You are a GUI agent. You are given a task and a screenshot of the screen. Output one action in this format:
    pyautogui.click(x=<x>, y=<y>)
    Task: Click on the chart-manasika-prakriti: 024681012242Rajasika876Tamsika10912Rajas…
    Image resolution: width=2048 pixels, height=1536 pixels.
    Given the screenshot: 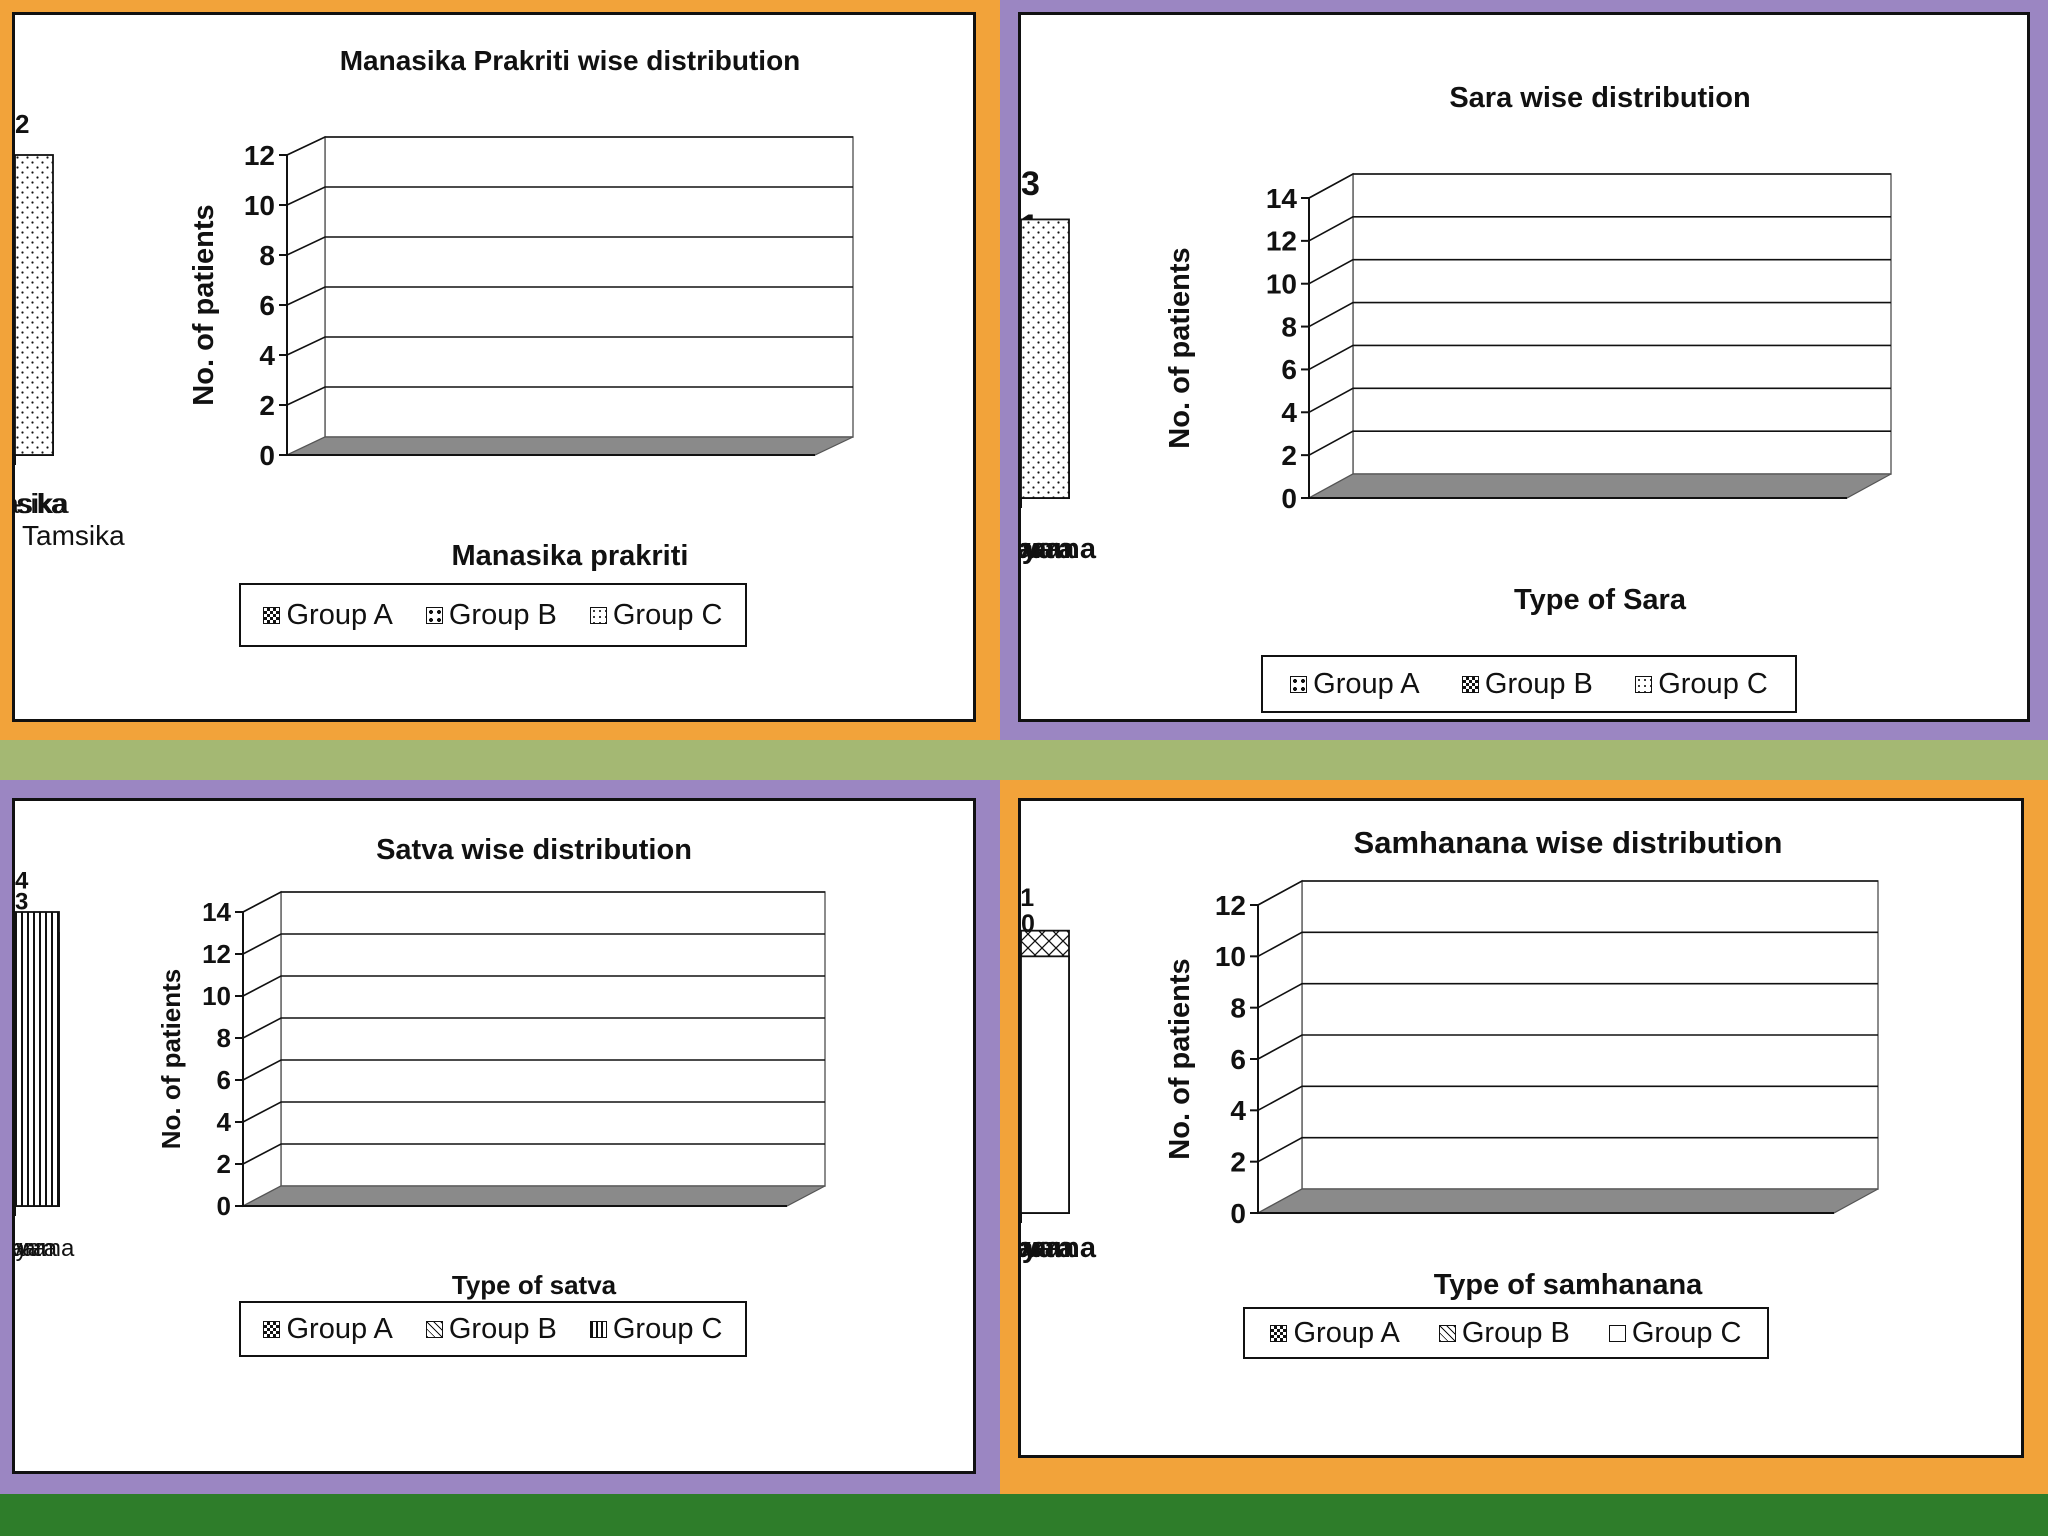 What is the action you would take?
    pyautogui.click(x=434, y=293)
    